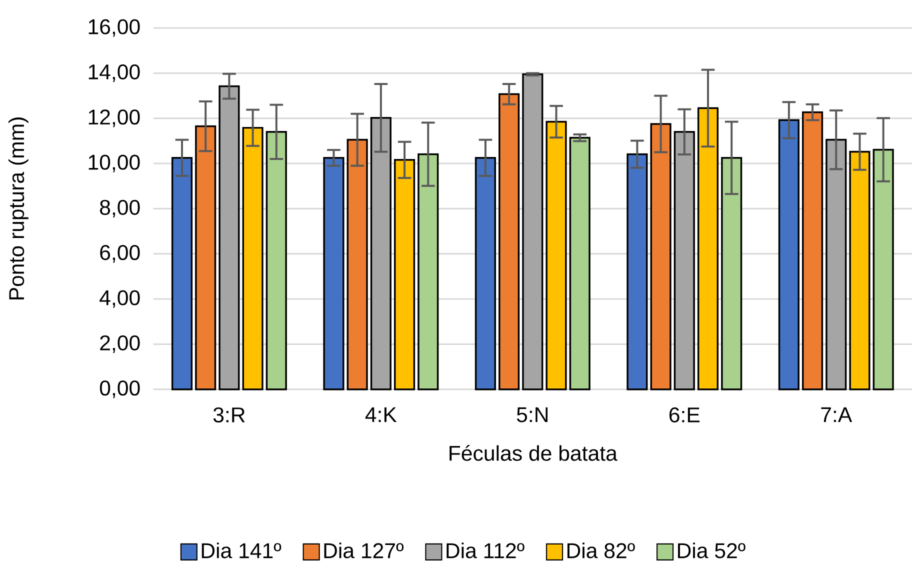 This screenshot has width=912, height=568. What do you see at coordinates (18, 209) in the screenshot?
I see `y-axis-title: Ponto ruptura (mm)` at bounding box center [18, 209].